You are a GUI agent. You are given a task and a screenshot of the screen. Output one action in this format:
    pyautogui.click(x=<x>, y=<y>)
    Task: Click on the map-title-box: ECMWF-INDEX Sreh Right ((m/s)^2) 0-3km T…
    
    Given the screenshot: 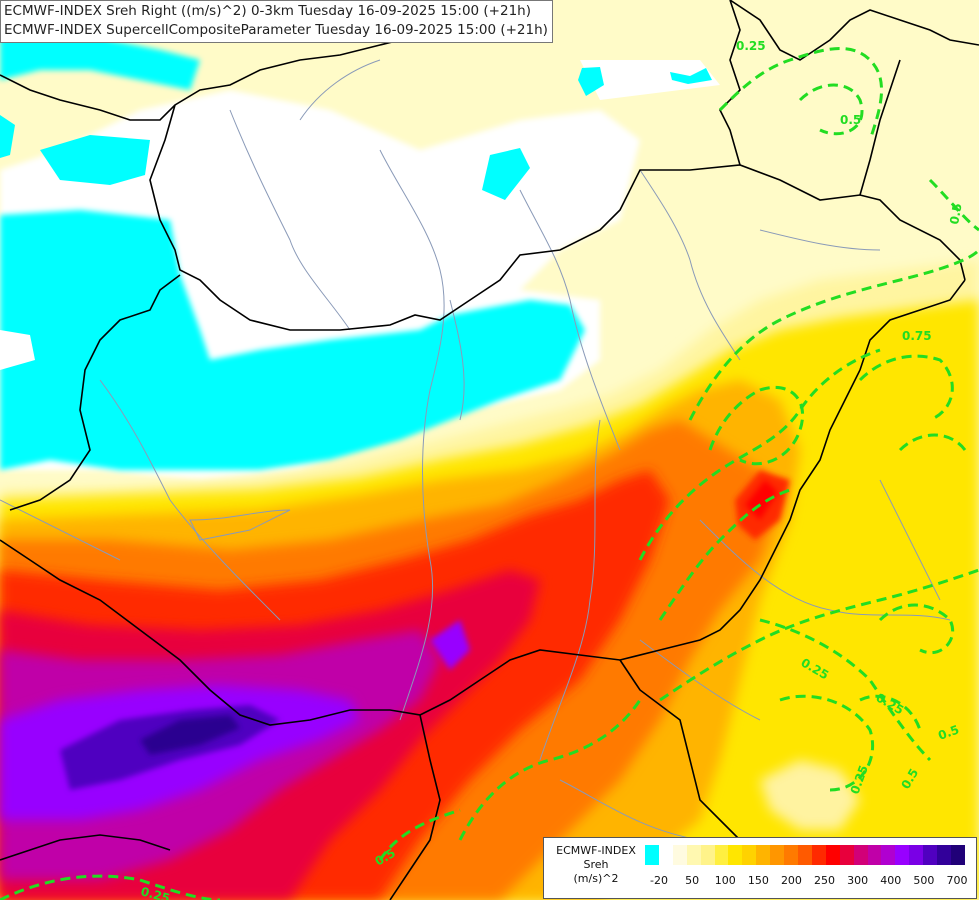 What is the action you would take?
    pyautogui.click(x=276, y=21)
    